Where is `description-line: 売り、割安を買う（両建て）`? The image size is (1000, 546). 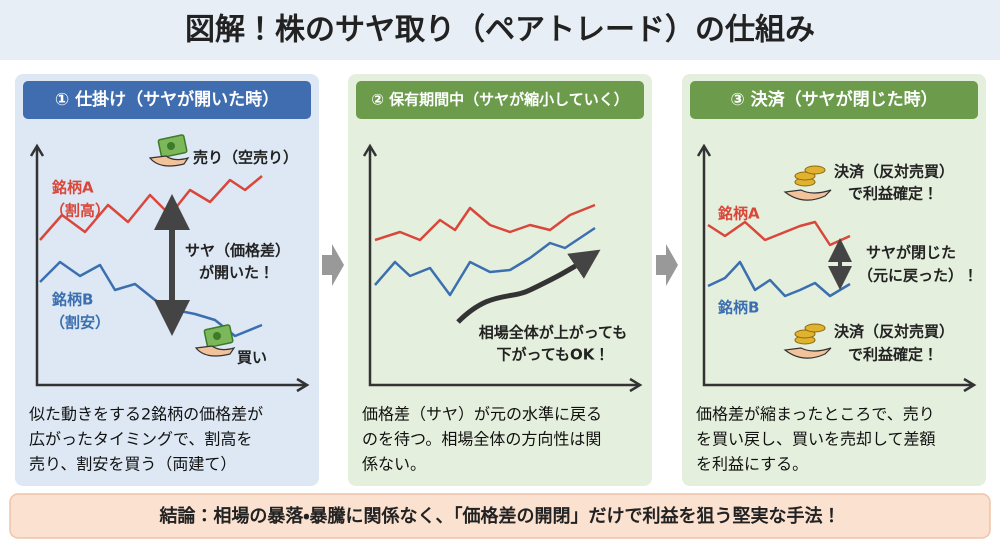
description-line: 売り、割安を買う（両建て） is located at coordinates (132, 464).